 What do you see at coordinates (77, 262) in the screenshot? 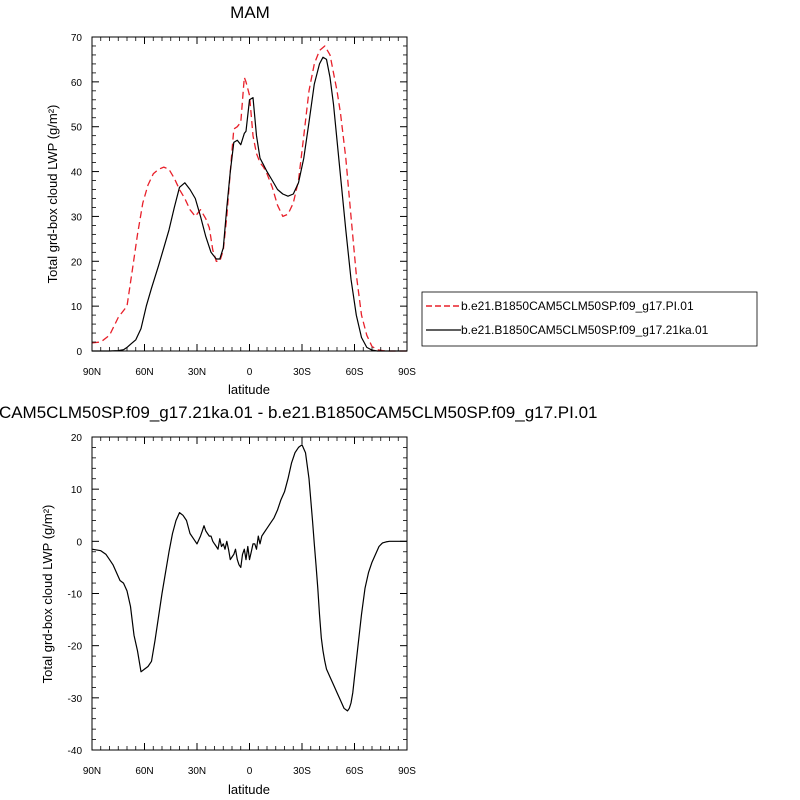
I see `top-y-tick-label: 20` at bounding box center [77, 262].